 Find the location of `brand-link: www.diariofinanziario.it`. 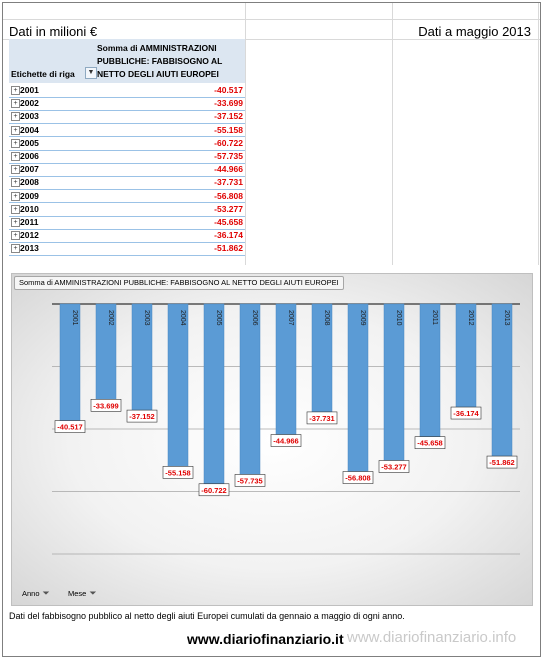

brand-link: www.diariofinanziario.it is located at coordinates (265, 639).